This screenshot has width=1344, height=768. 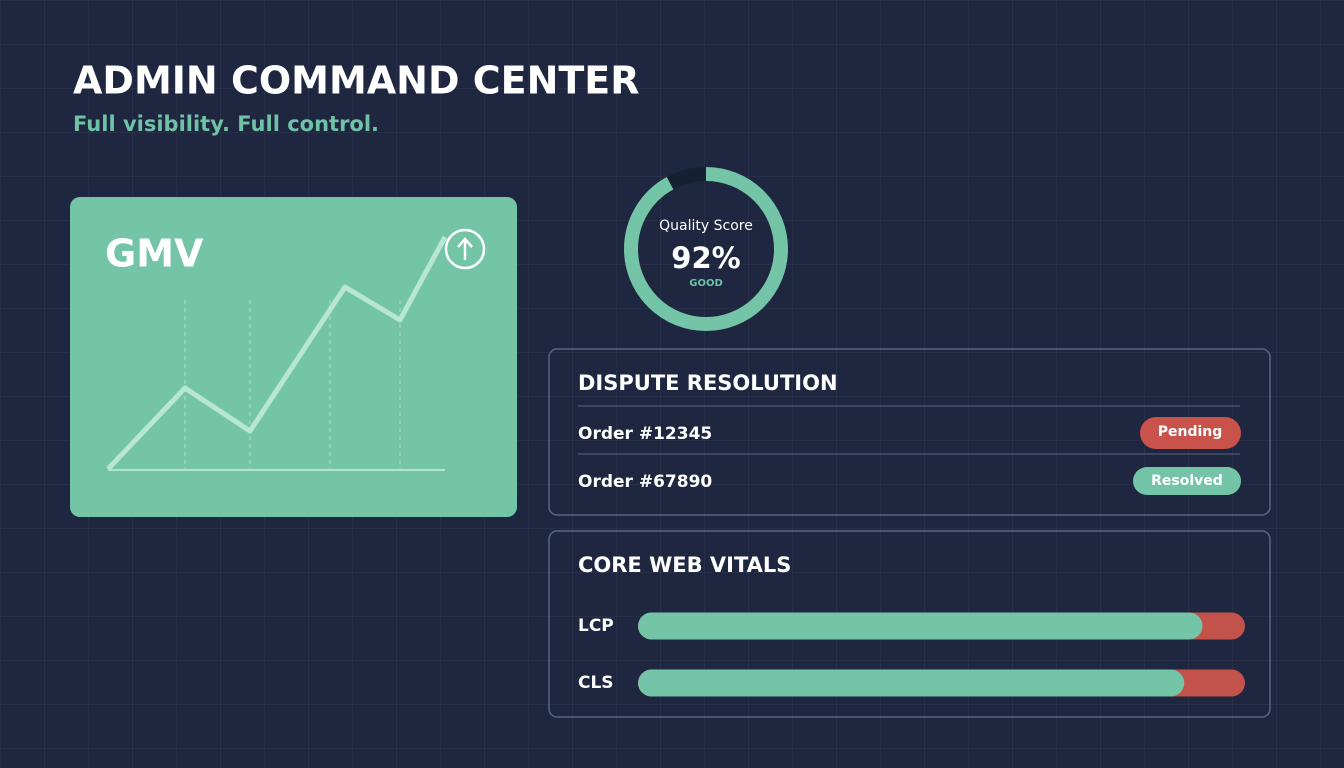 I want to click on status-label: Resolved, so click(x=1187, y=481).